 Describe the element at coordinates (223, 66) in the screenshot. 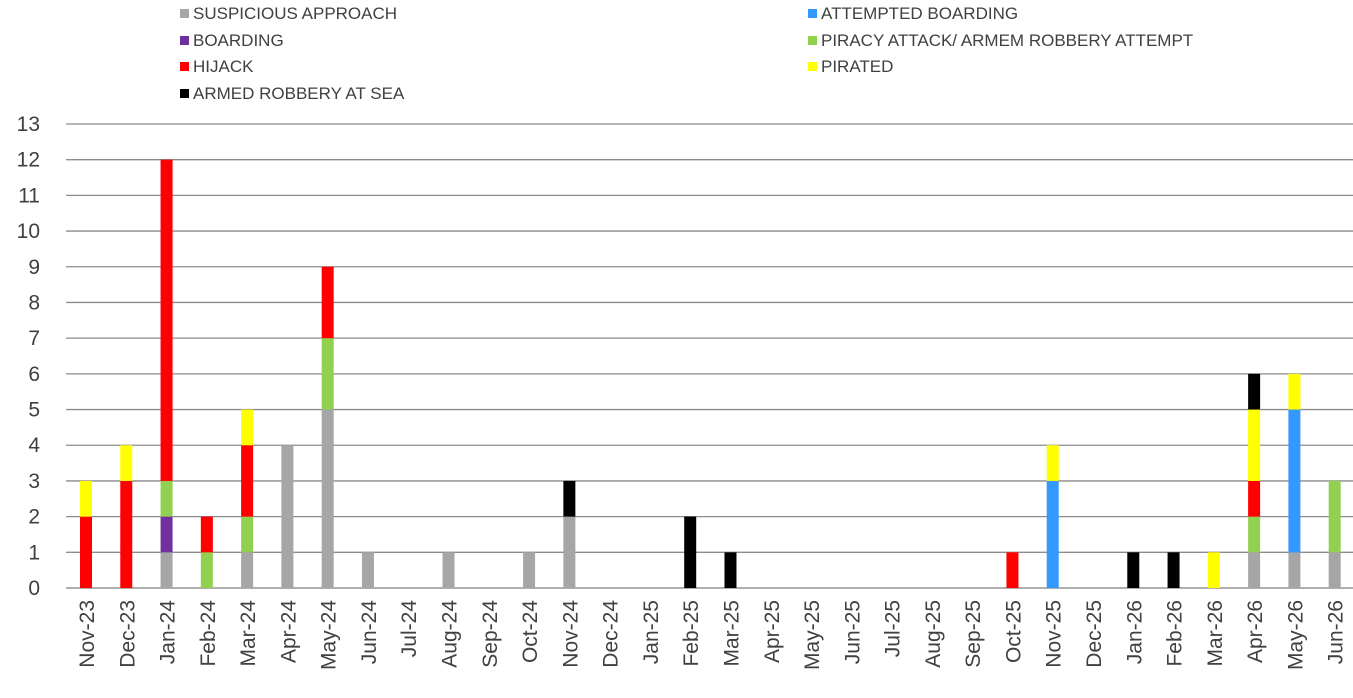

I see `legend-label: HIJACK` at that location.